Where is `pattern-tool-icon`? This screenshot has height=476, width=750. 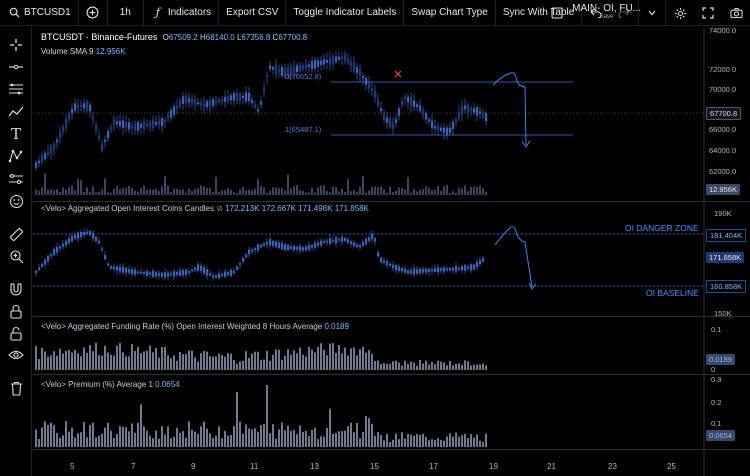 pattern-tool-icon is located at coordinates (16, 156).